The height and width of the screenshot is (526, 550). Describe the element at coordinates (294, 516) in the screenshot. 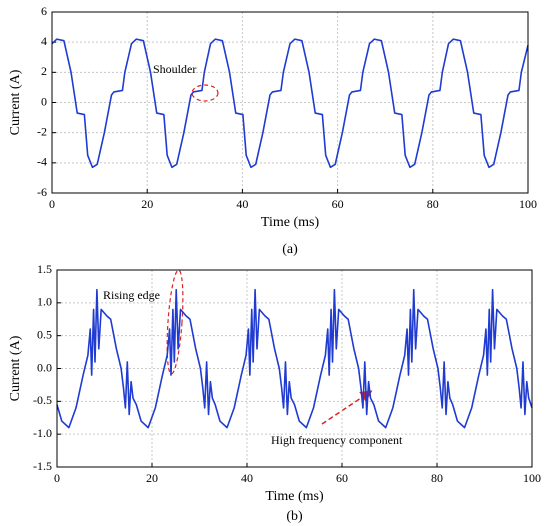

I see `caption: (b)` at that location.